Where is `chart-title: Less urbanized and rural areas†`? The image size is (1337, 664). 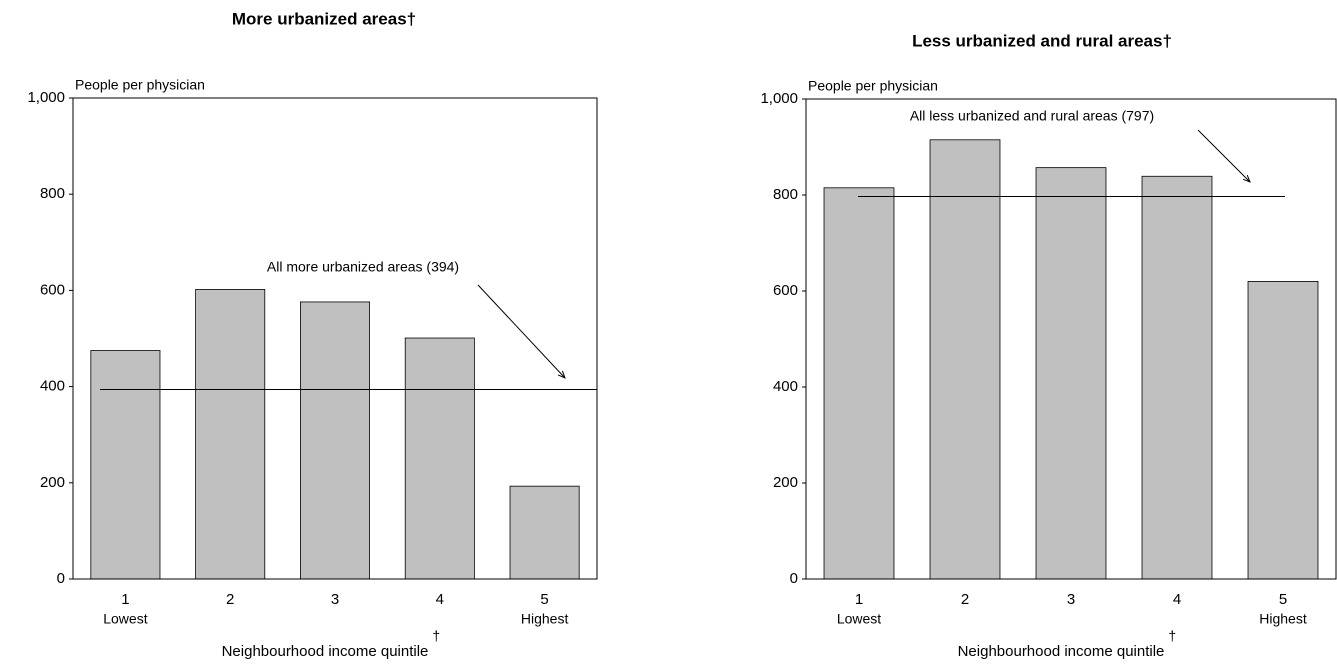
chart-title: Less urbanized and rural areas† is located at coordinates (1042, 40).